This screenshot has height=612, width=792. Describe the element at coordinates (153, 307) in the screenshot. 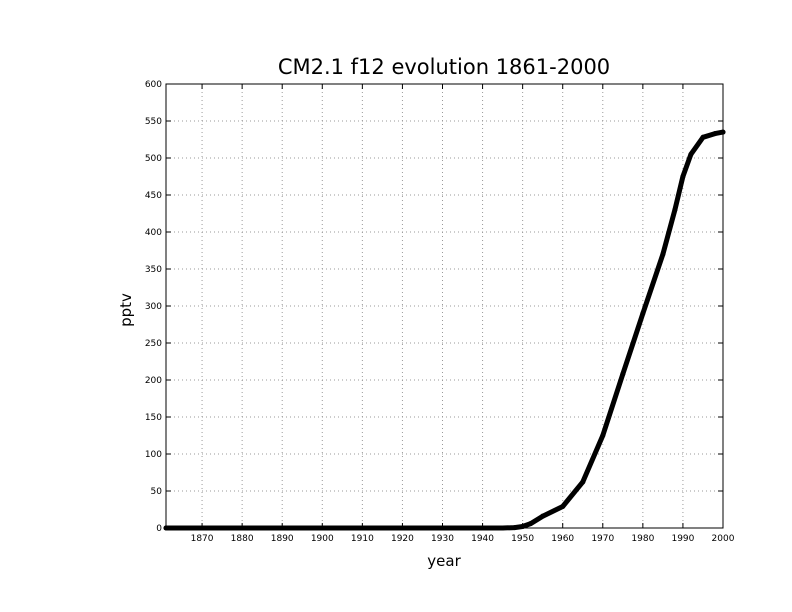

I see `y-tick-label: 300` at that location.